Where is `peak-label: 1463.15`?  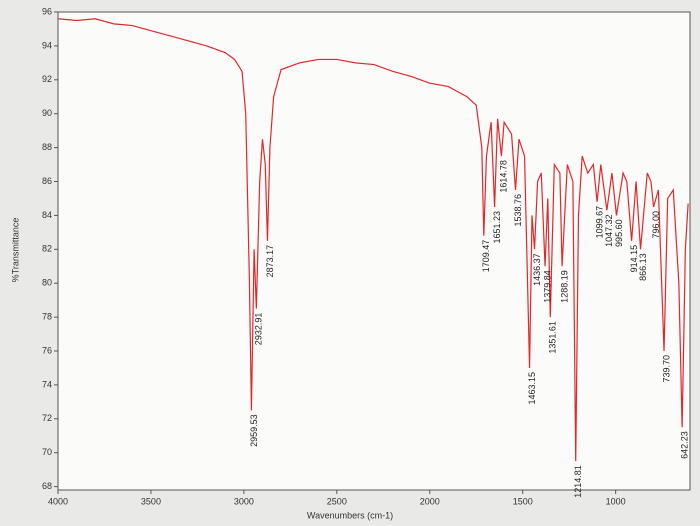
peak-label: 1463.15 is located at coordinates (532, 388).